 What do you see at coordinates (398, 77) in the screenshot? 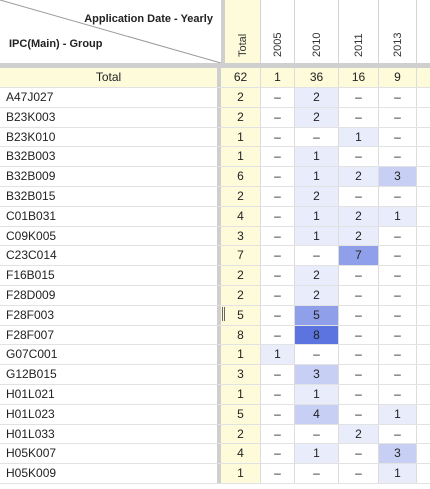
I see `total-cell: 9` at bounding box center [398, 77].